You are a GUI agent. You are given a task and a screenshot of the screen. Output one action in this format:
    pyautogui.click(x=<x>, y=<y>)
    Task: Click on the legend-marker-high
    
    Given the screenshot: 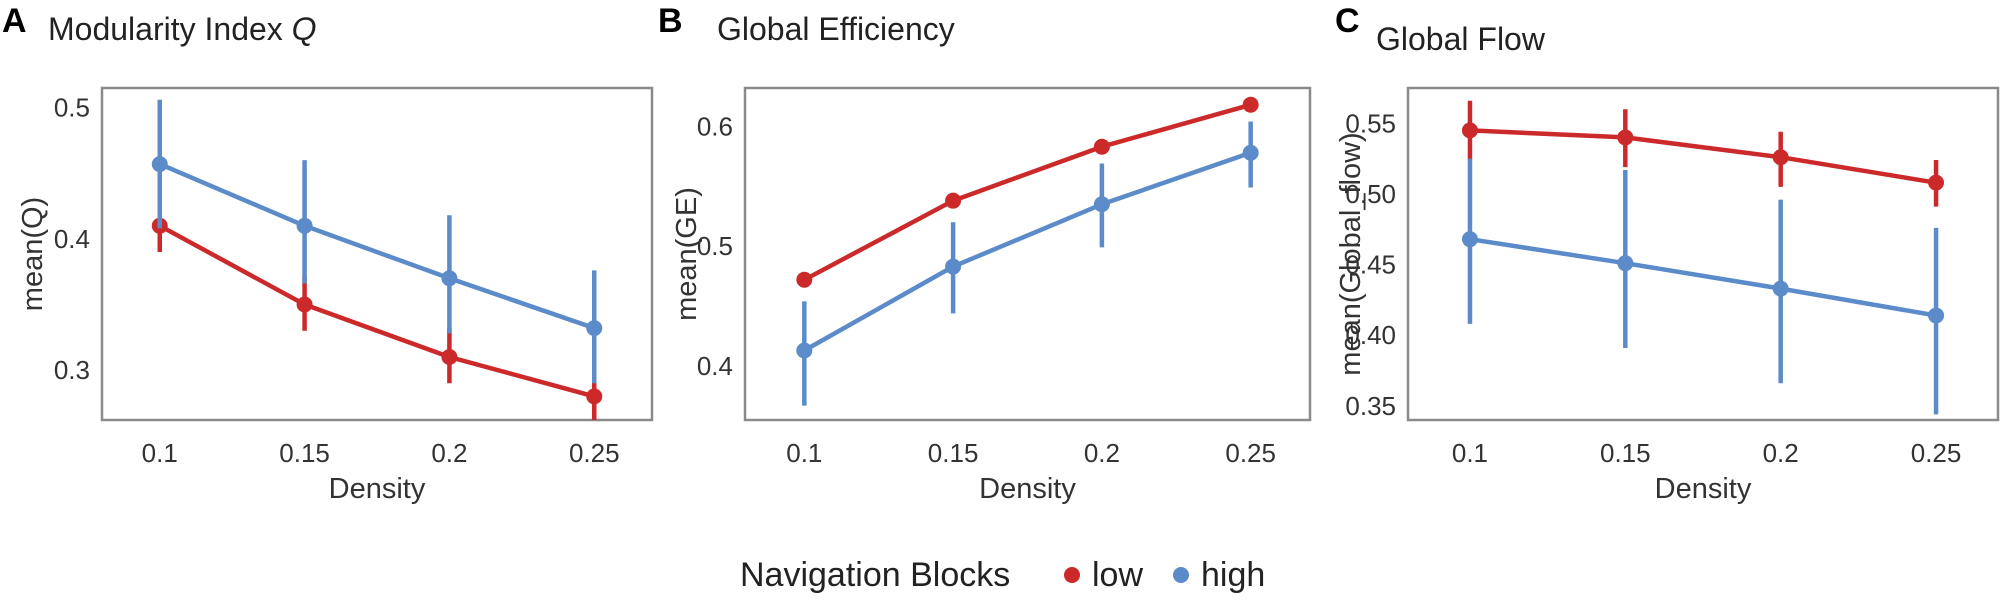 What is the action you would take?
    pyautogui.click(x=1181, y=575)
    